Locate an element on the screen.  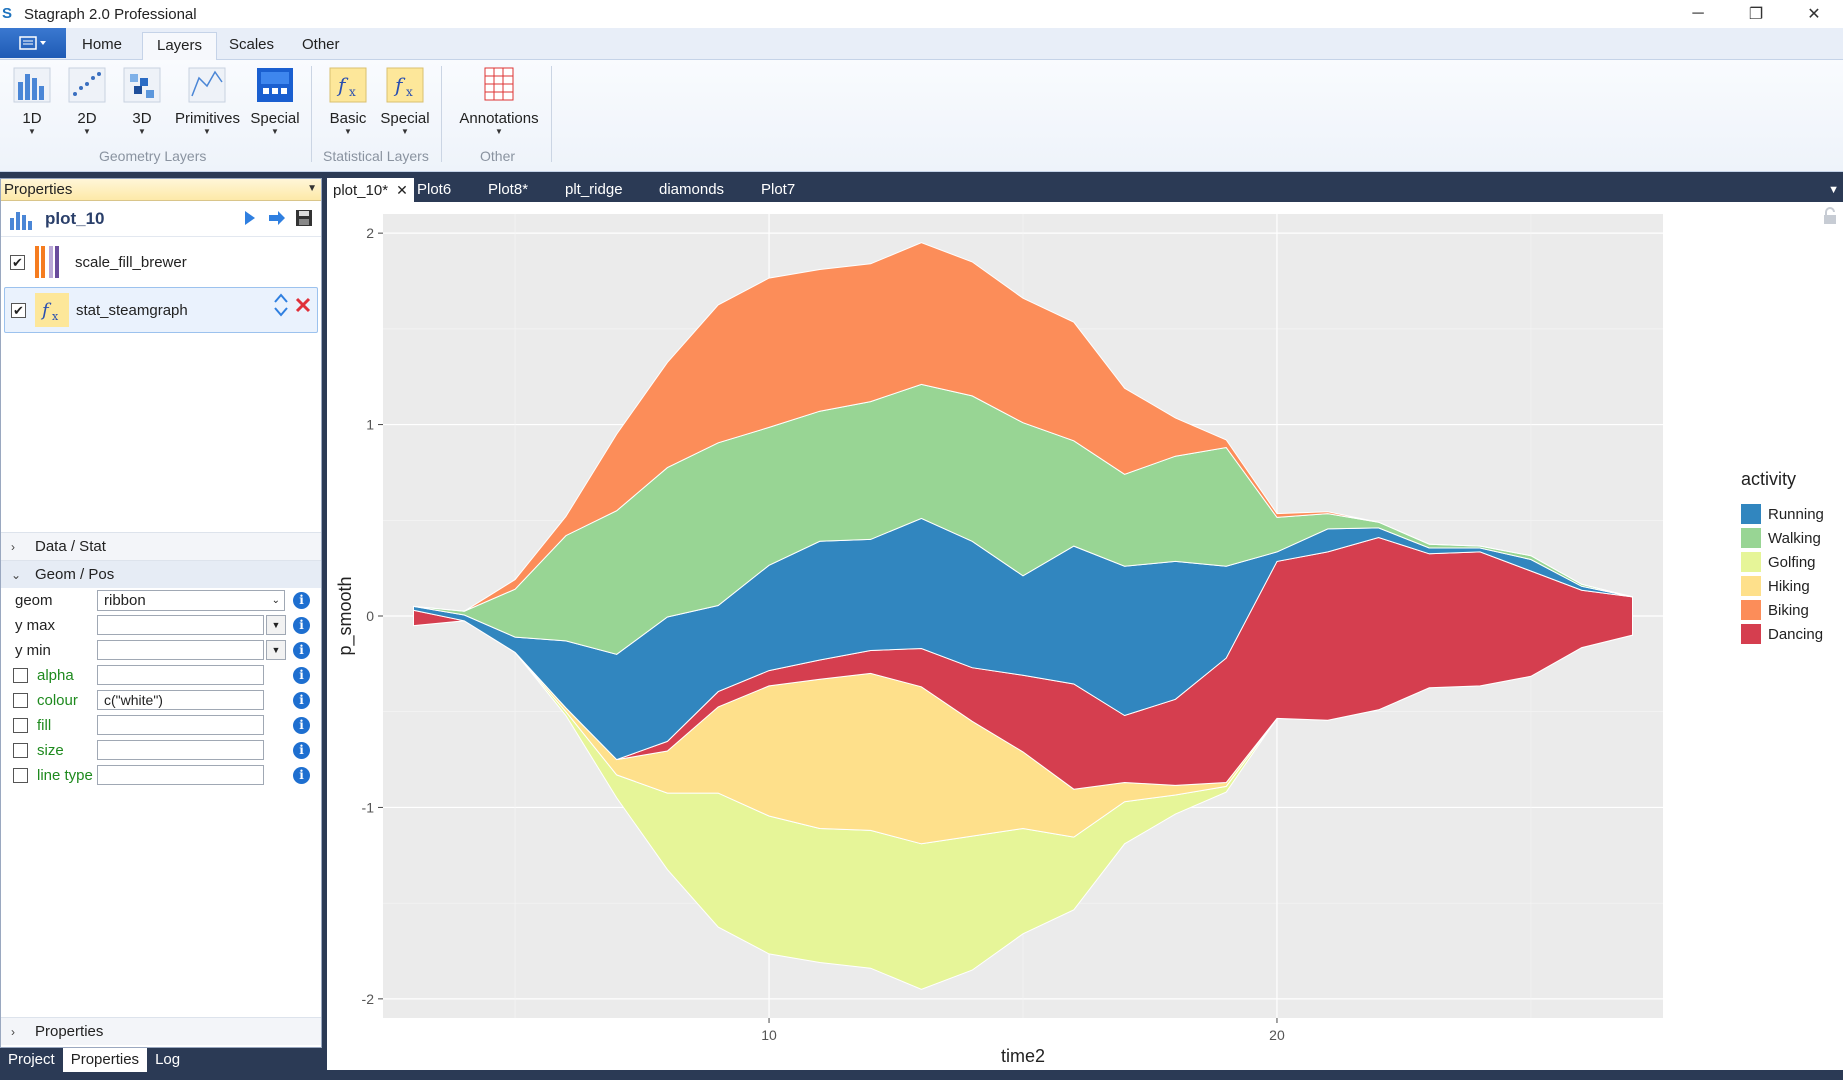
forward-arrow-icon is located at coordinates (277, 218).